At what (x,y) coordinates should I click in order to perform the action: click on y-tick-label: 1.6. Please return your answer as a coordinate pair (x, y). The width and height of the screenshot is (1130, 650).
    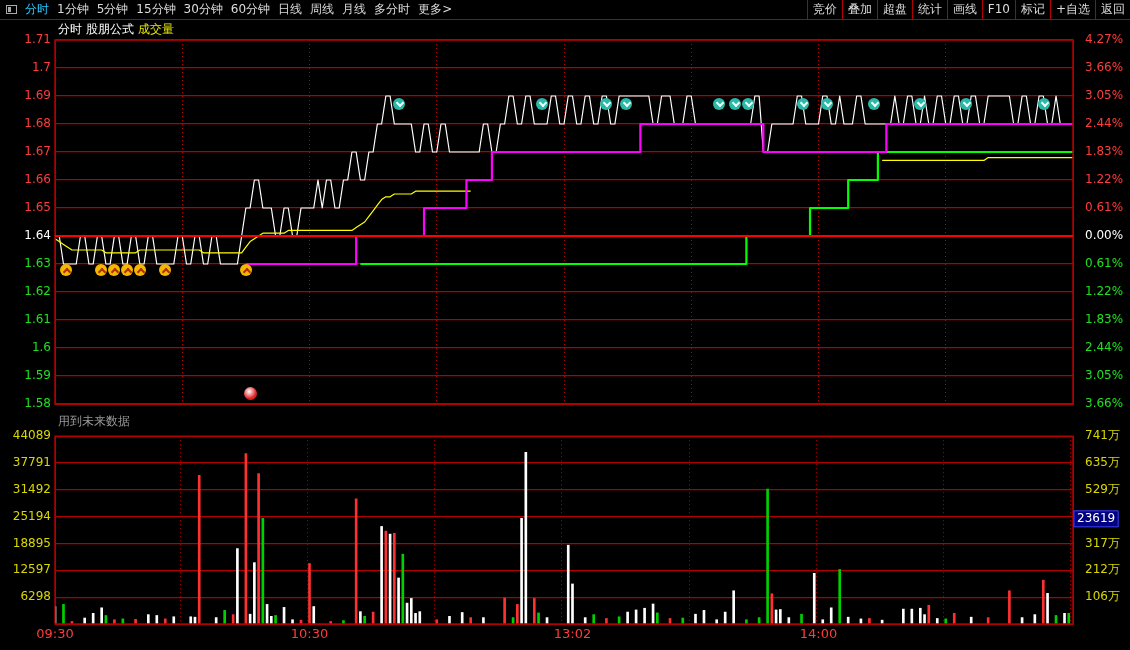
    Looking at the image, I should click on (41, 347).